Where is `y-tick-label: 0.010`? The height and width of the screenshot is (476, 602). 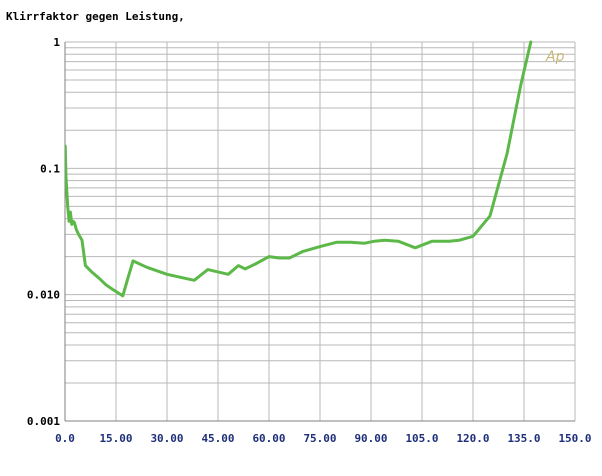
y-tick-label: 0.010 is located at coordinates (43, 295).